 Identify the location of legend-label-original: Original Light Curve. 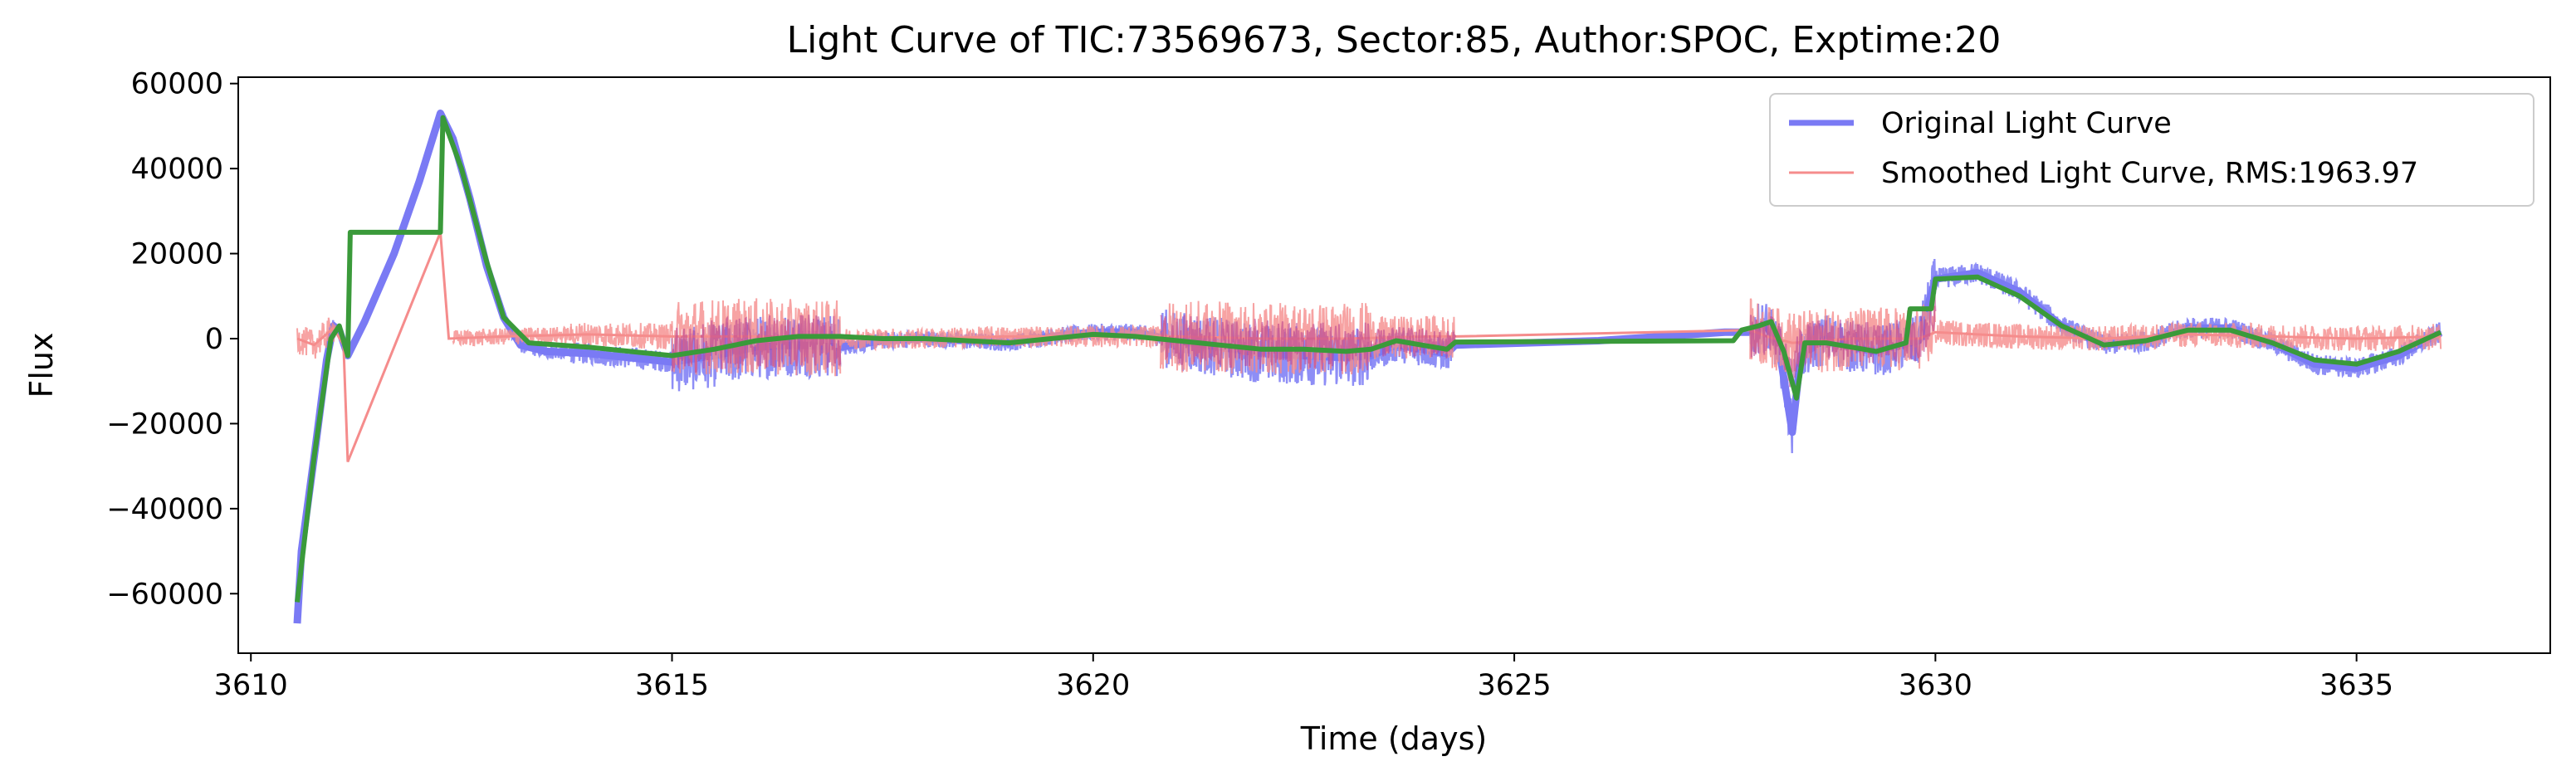
(2026, 123).